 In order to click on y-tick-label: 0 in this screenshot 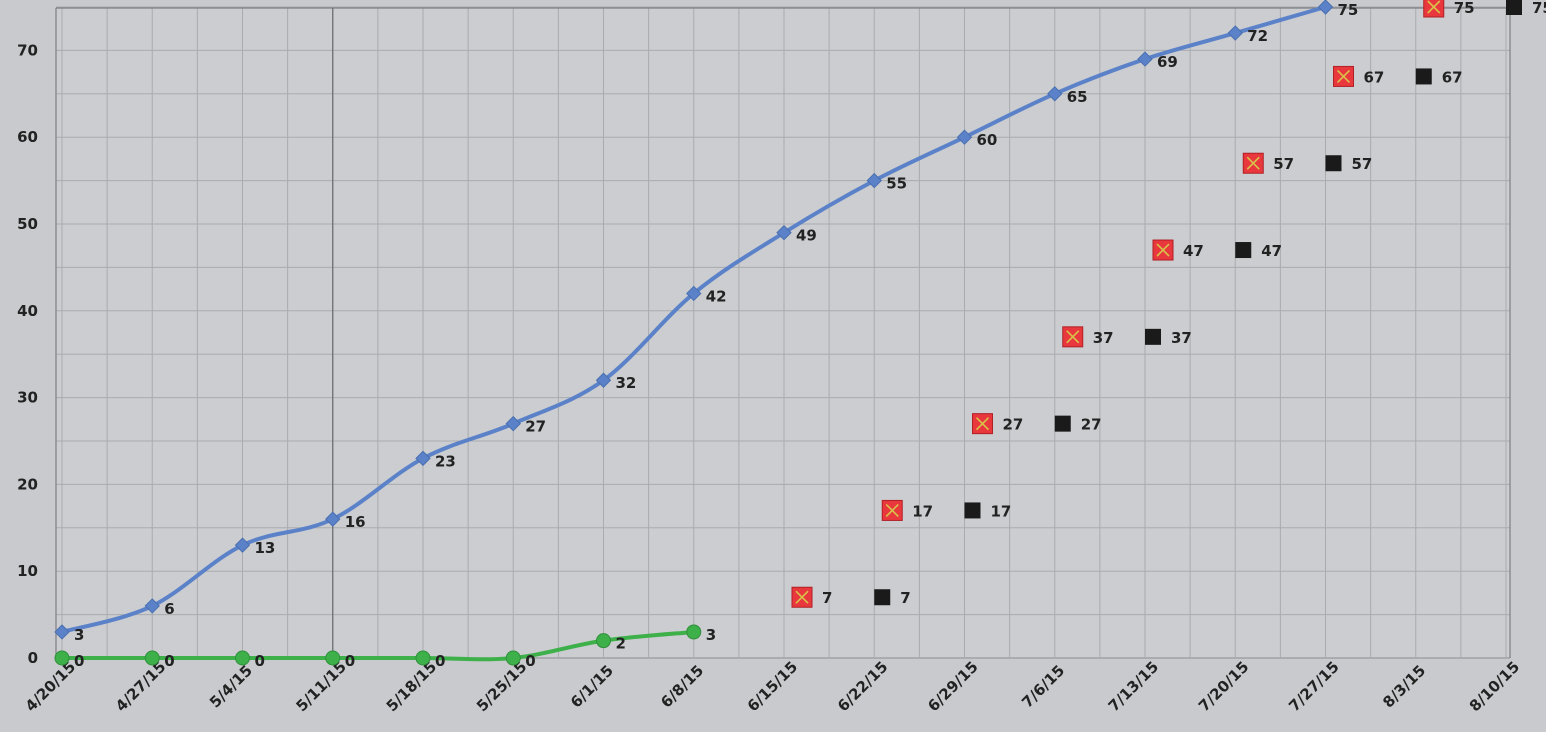, I will do `click(33, 658)`.